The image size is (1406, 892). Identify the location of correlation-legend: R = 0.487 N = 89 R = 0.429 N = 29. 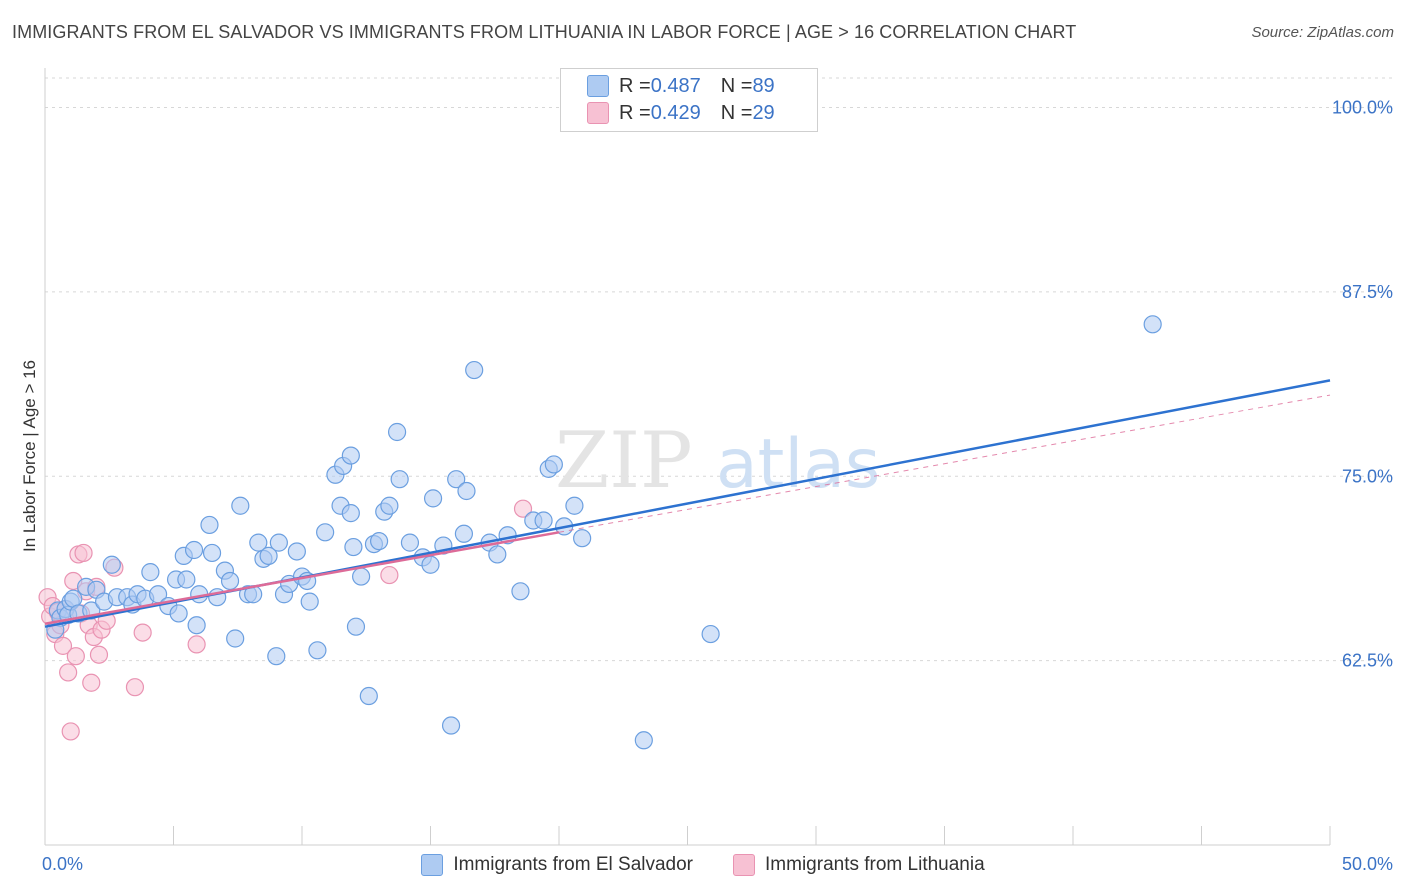
(689, 100).